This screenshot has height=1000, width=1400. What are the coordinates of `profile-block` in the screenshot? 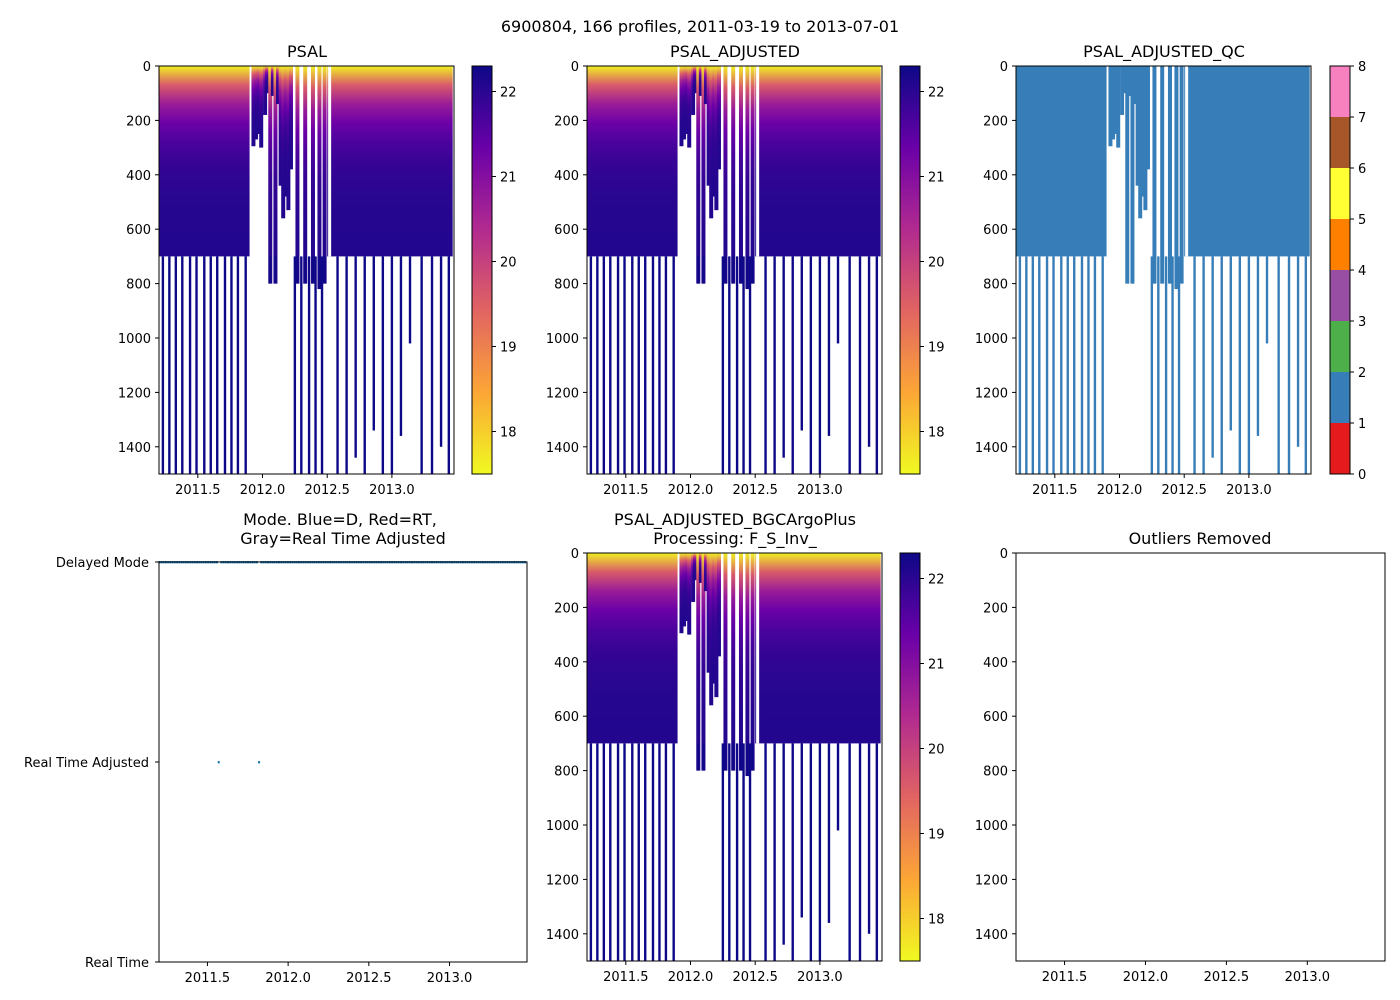 It's located at (1061, 161).